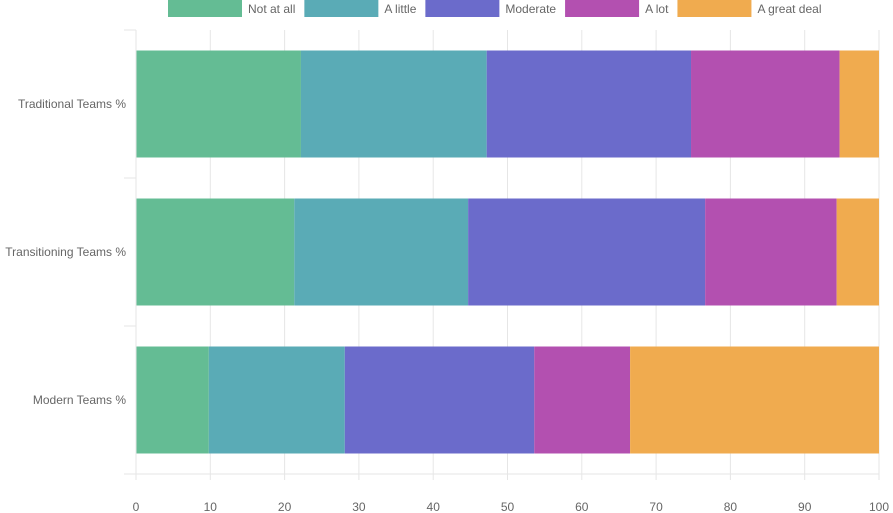 This screenshot has width=893, height=513. Describe the element at coordinates (79, 400) in the screenshot. I see `y-category-label: Modern Teams %` at that location.